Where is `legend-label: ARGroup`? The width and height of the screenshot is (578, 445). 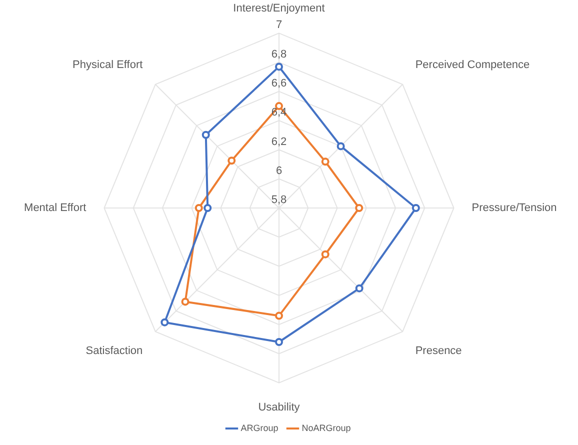 legend-label: ARGroup is located at coordinates (259, 427).